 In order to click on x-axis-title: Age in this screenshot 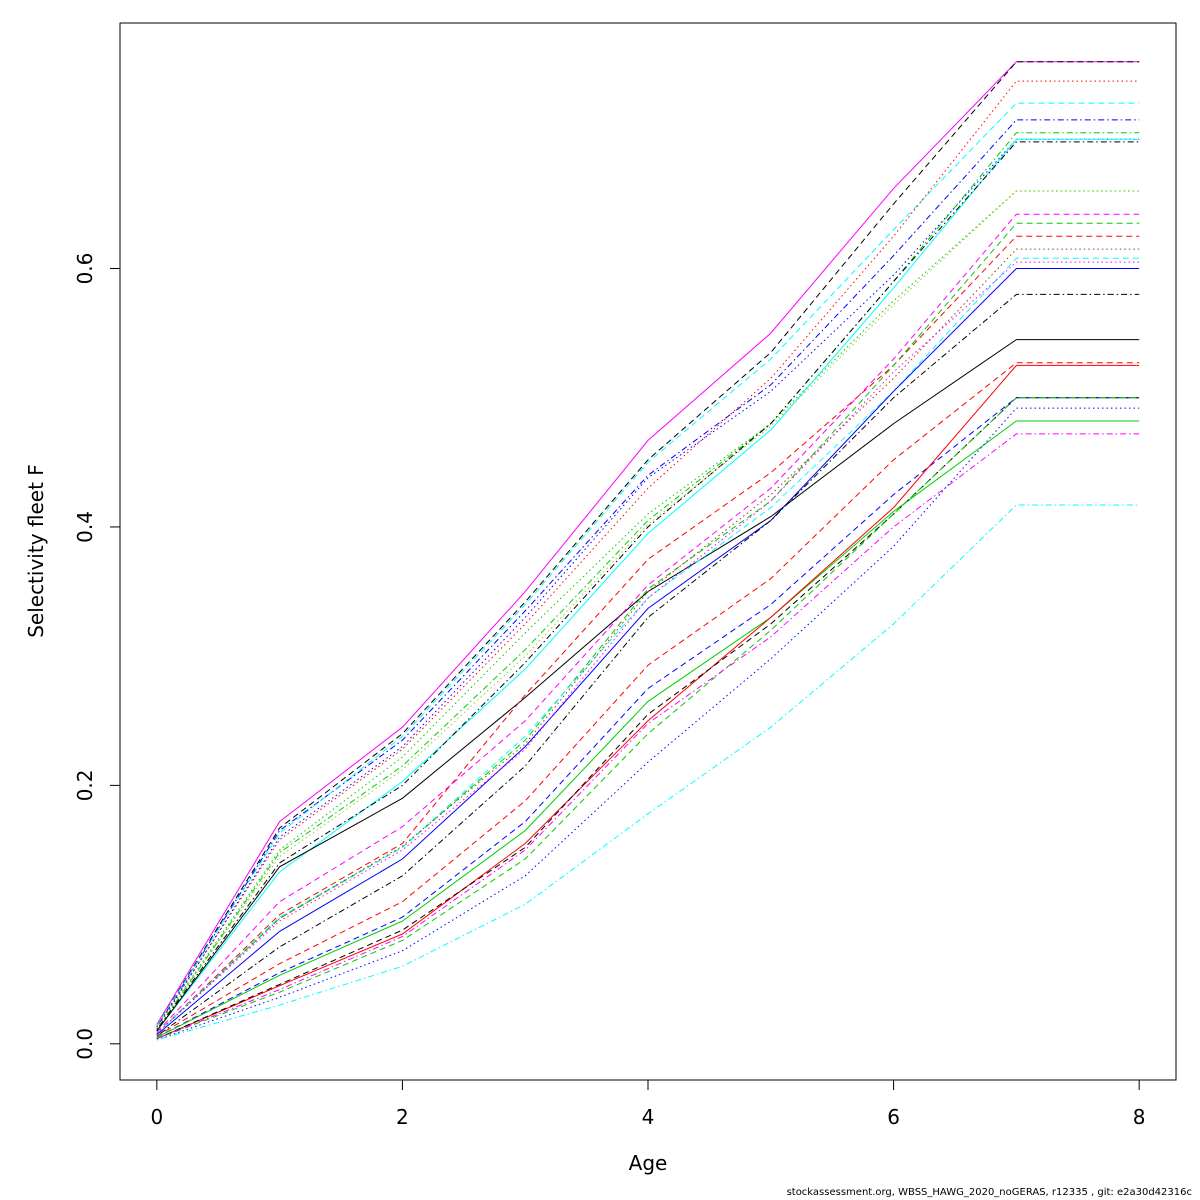, I will do `click(648, 1163)`.